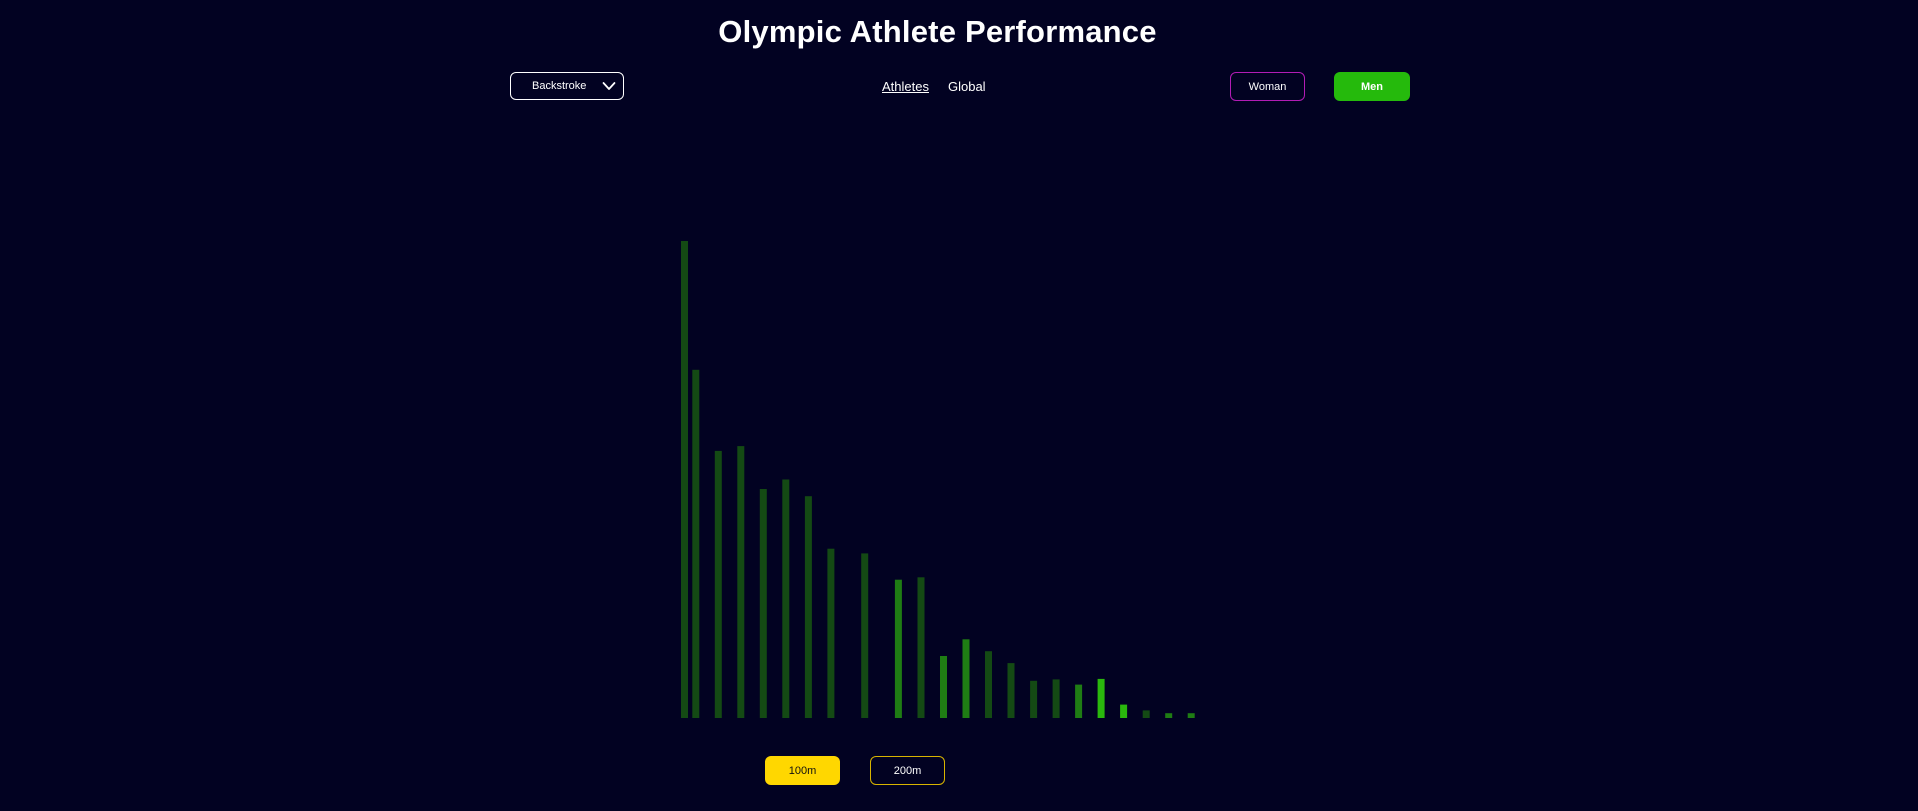 This screenshot has width=1918, height=811. Describe the element at coordinates (609, 86) in the screenshot. I see `chevron-down-icon` at that location.